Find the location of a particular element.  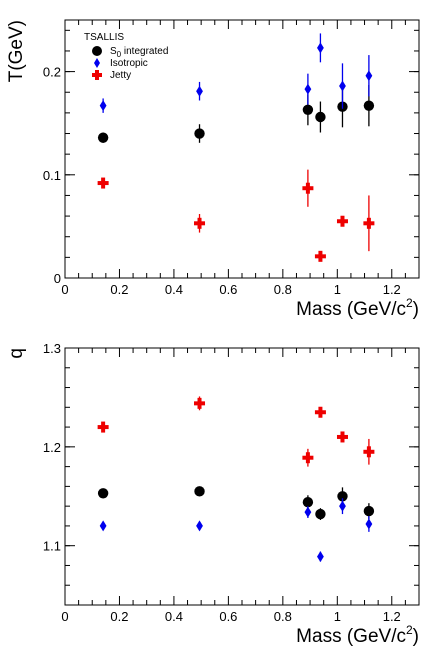

legend-entry-label: Jetty is located at coordinates (120, 75).